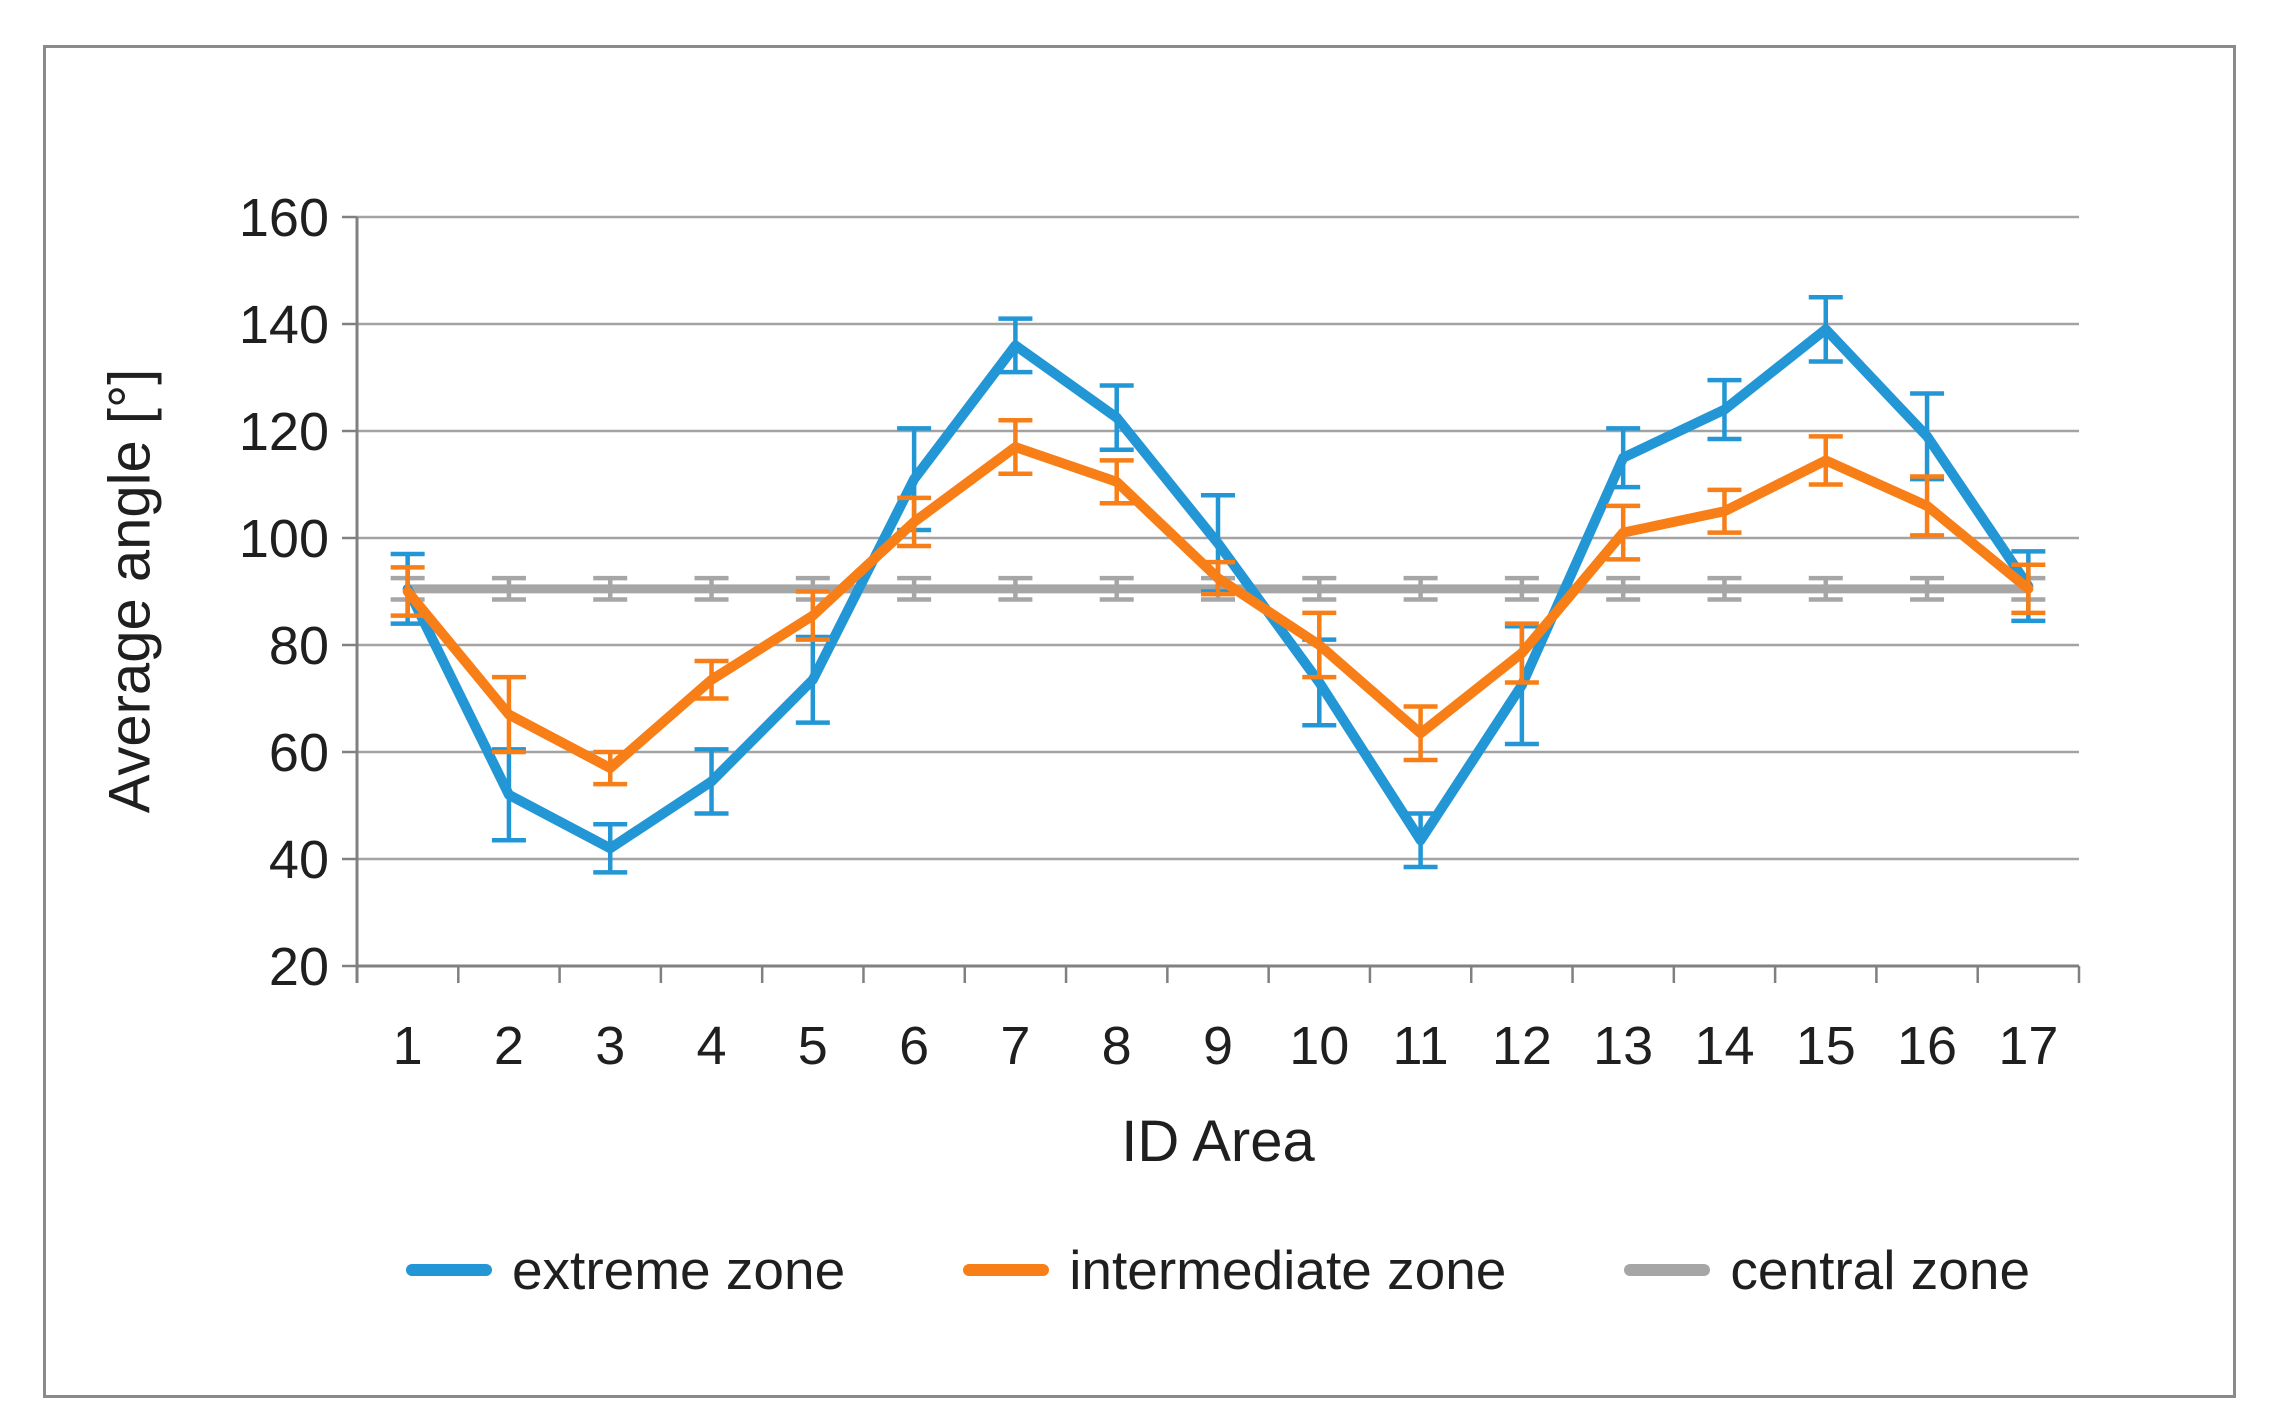 Image resolution: width=2277 pixels, height=1426 pixels. What do you see at coordinates (299, 860) in the screenshot?
I see `y-tick-label: 40` at bounding box center [299, 860].